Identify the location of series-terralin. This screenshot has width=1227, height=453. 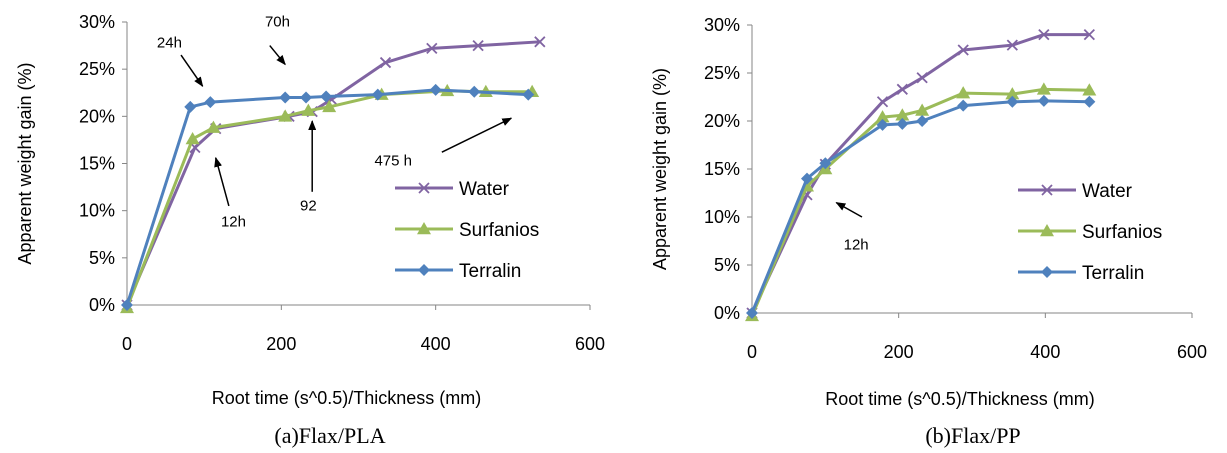
(921, 206).